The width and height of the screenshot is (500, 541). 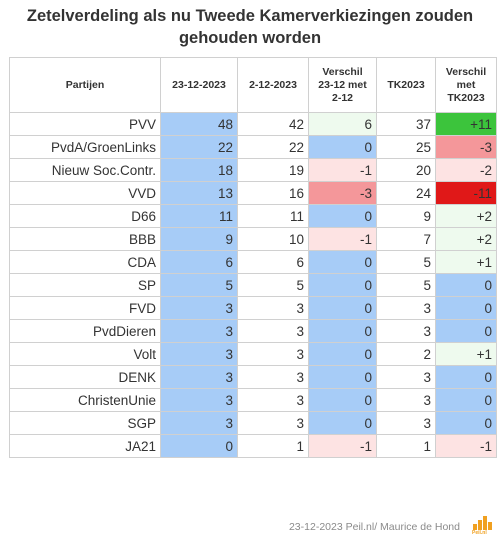 What do you see at coordinates (199, 85) in the screenshot?
I see `header-date-1: 23-12-2023` at bounding box center [199, 85].